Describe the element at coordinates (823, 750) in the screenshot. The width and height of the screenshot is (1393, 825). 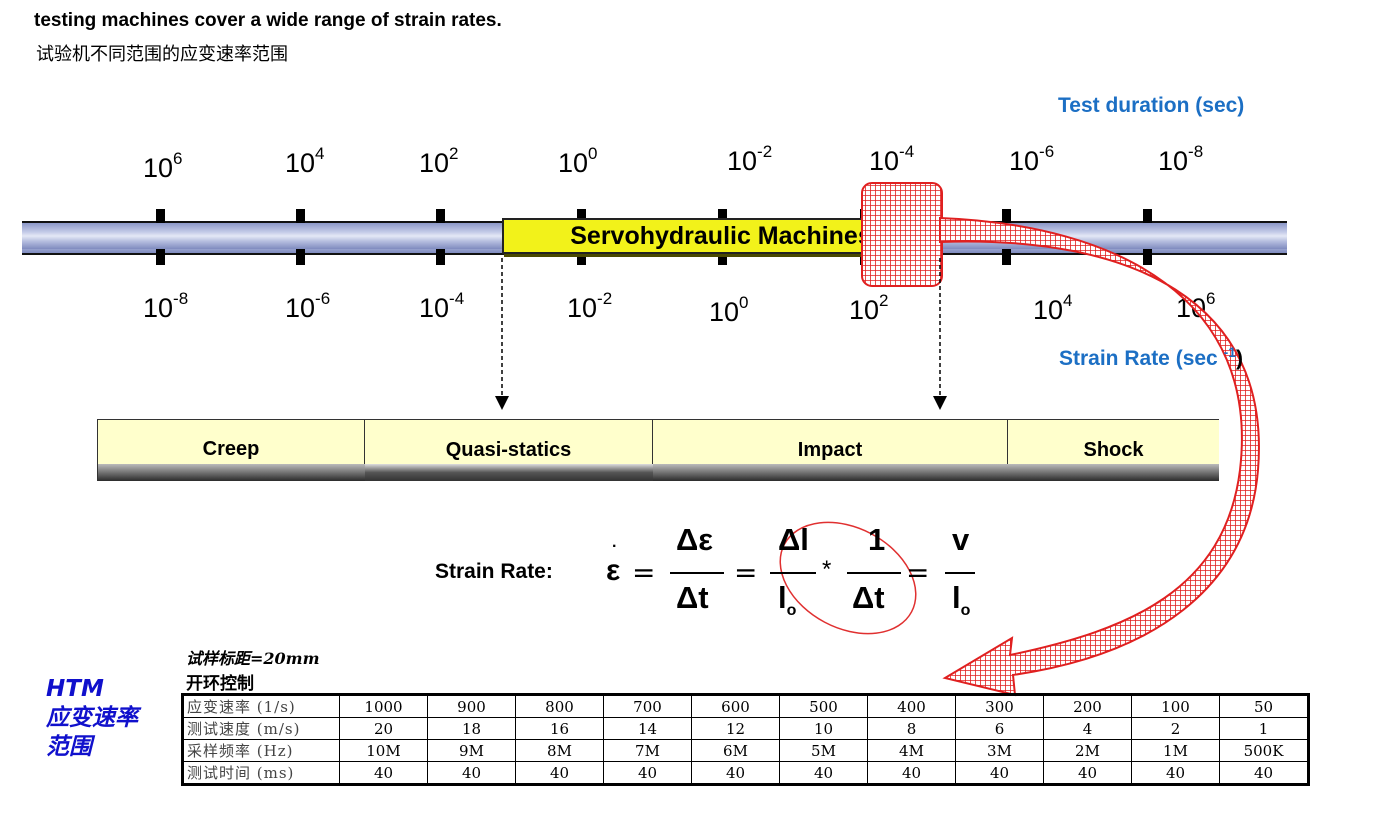
I see `table-cell: 5M` at that location.